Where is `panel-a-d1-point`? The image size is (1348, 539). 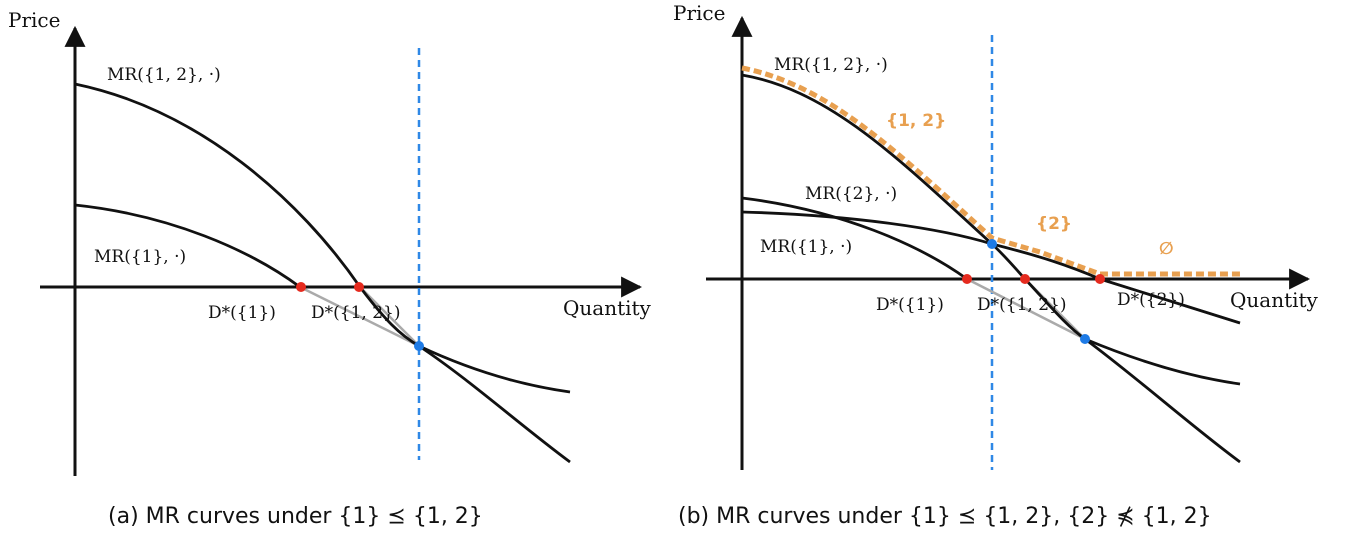 panel-a-d1-point is located at coordinates (301, 287).